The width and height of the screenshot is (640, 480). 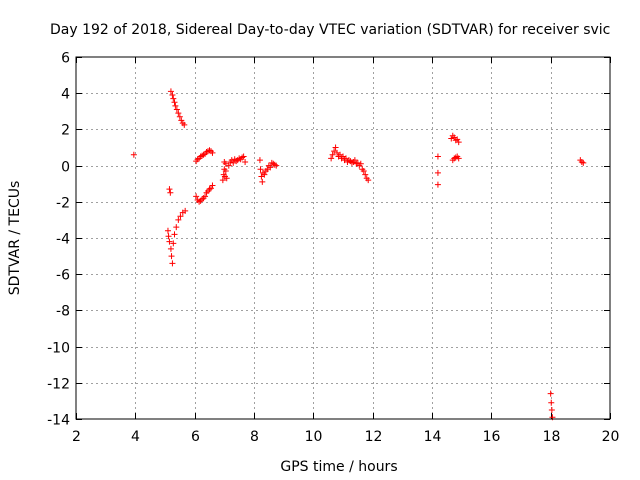 What do you see at coordinates (611, 437) in the screenshot?
I see `x-tick-label: 20` at bounding box center [611, 437].